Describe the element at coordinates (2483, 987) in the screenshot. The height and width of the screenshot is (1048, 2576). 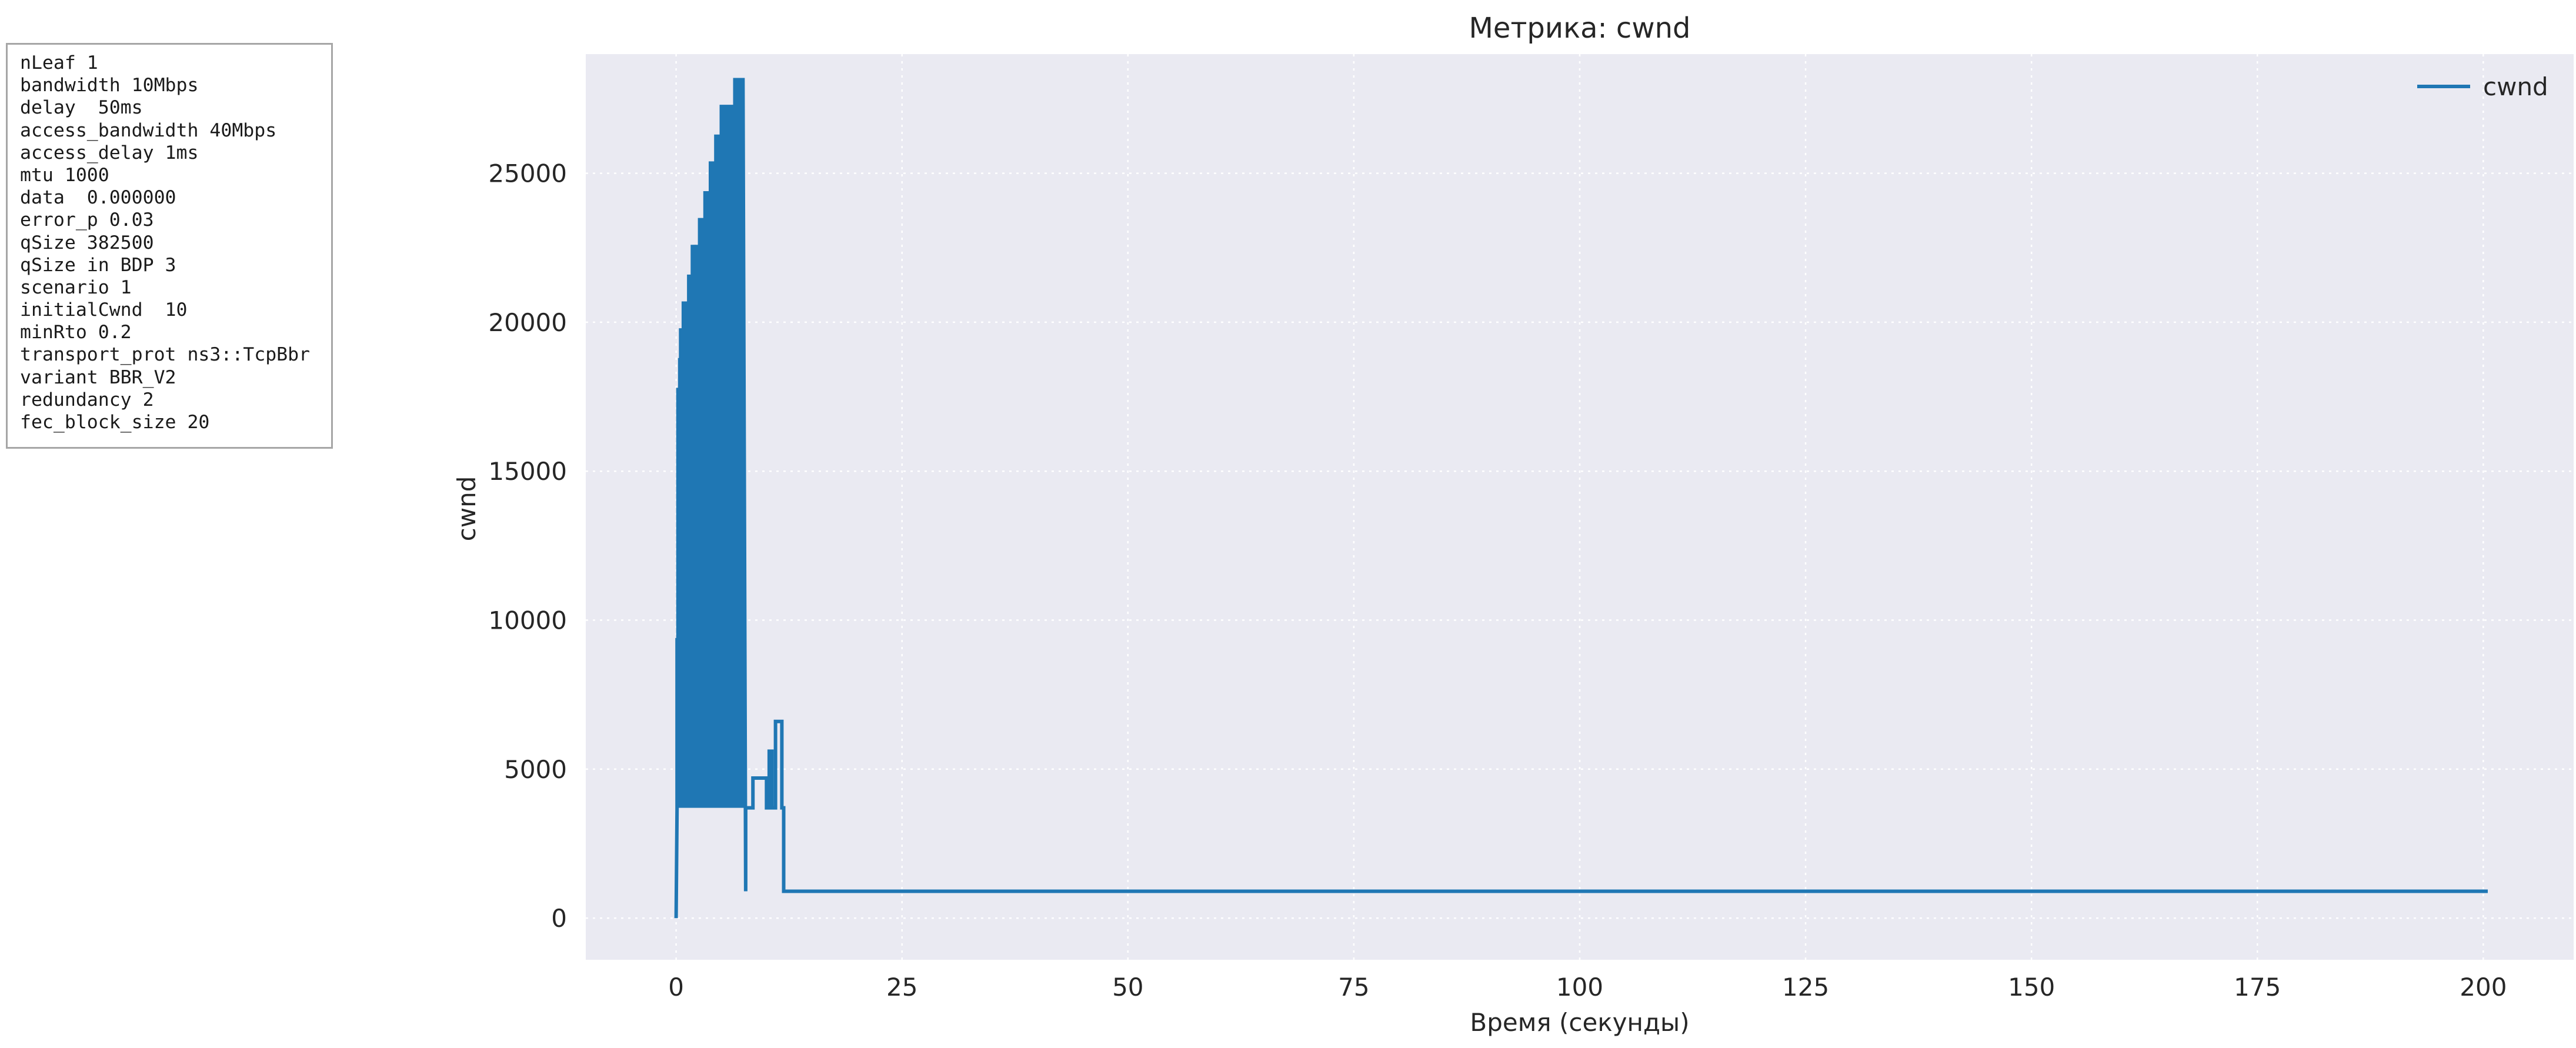
I see `x-tick-label: 200` at that location.